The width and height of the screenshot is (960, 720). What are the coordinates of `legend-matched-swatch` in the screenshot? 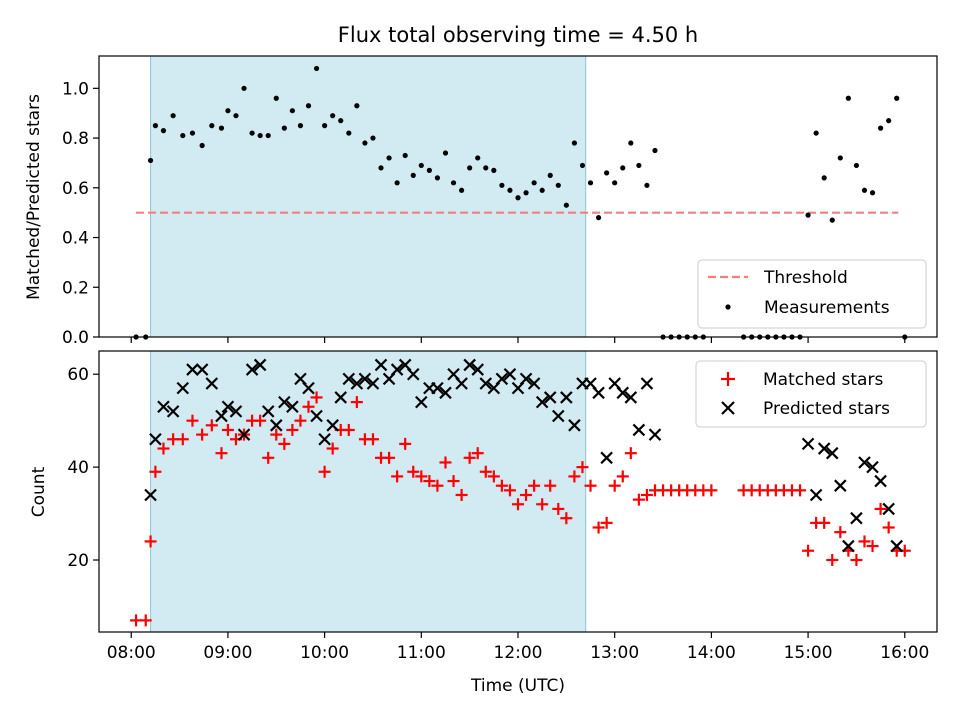 It's located at (728, 379).